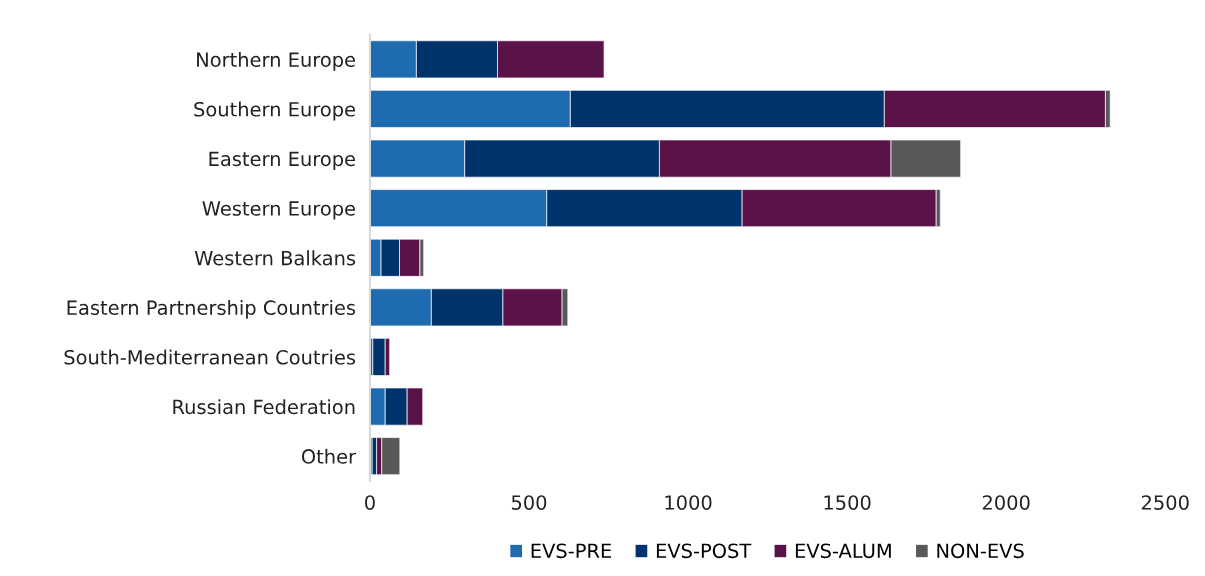 The image size is (1205, 576). Describe the element at coordinates (329, 456) in the screenshot. I see `y-tick-label: Other` at that location.